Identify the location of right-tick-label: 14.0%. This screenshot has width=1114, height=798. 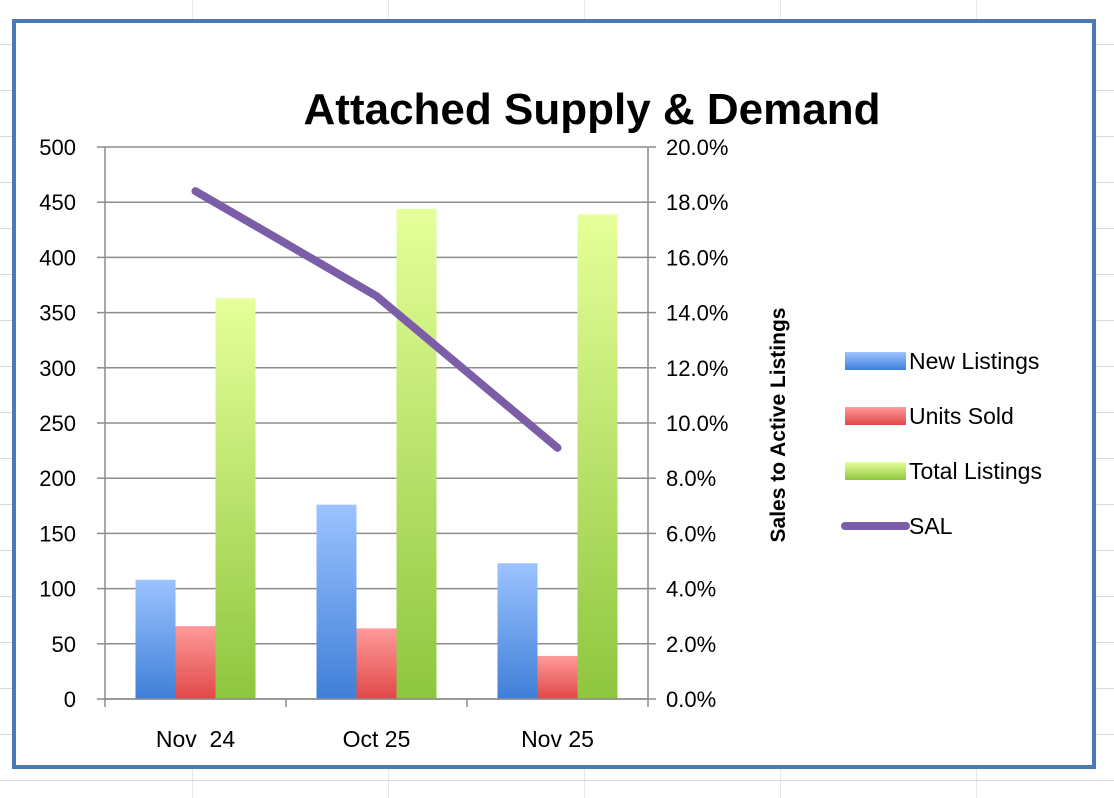
(697, 313).